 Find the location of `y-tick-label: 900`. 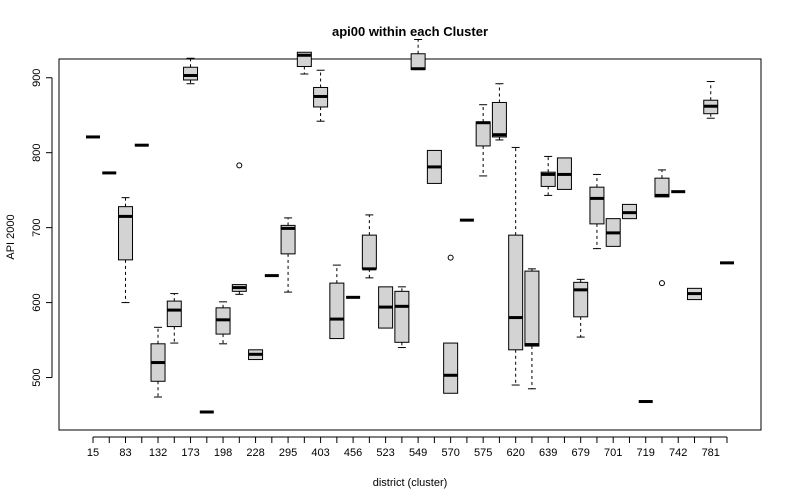

y-tick-label: 900 is located at coordinates (37, 78).